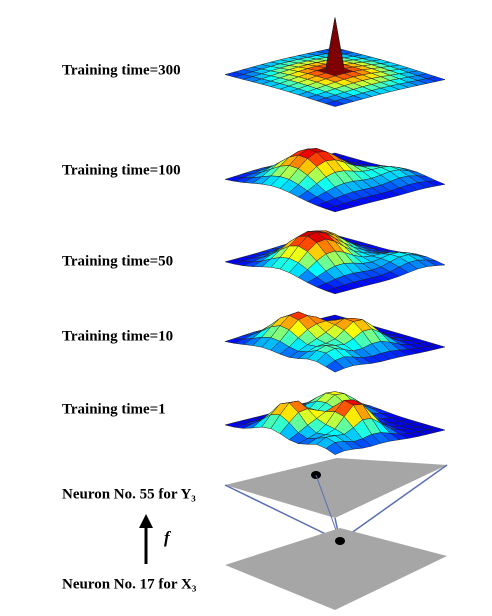 Image resolution: width=492 pixels, height=616 pixels. Describe the element at coordinates (146, 521) in the screenshot. I see `arrow-head` at that location.